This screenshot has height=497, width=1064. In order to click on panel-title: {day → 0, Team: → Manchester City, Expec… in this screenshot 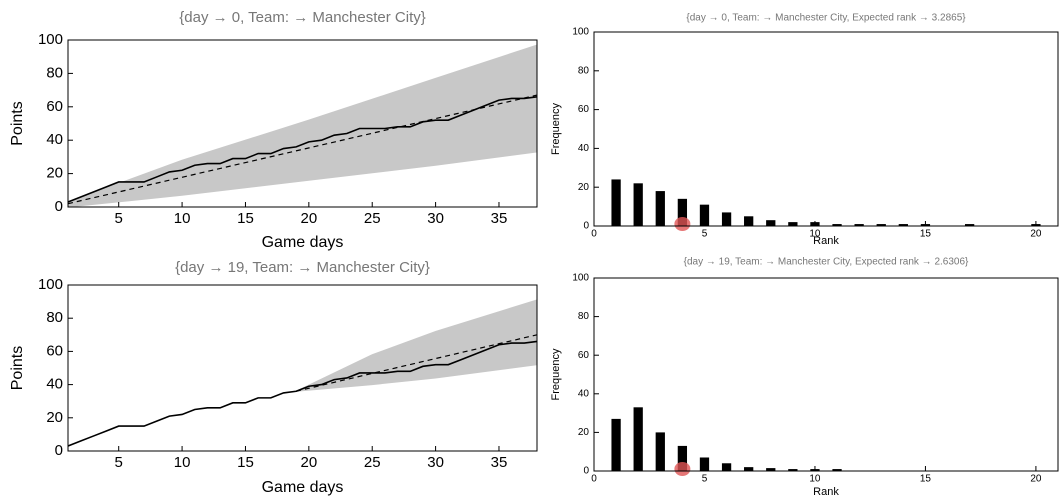, I will do `click(826, 18)`.